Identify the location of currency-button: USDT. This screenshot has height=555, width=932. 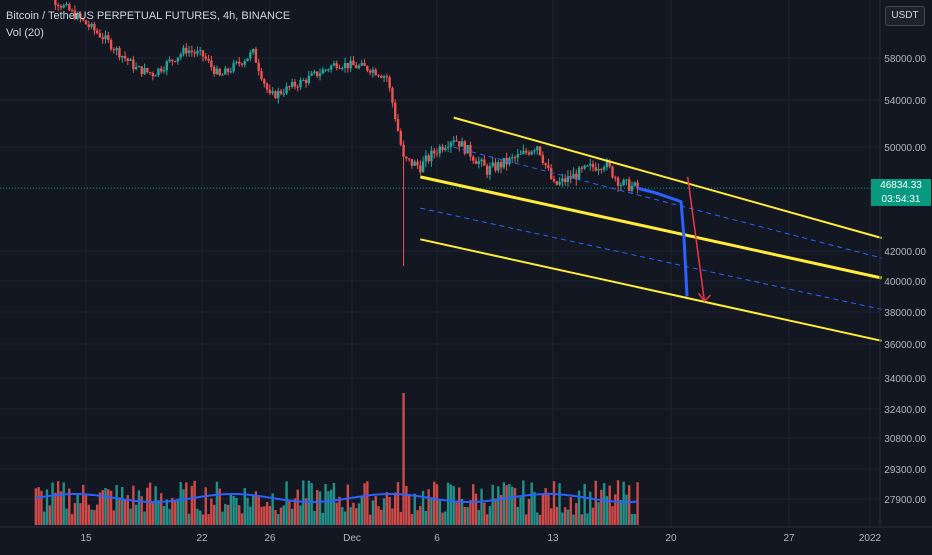
(905, 16).